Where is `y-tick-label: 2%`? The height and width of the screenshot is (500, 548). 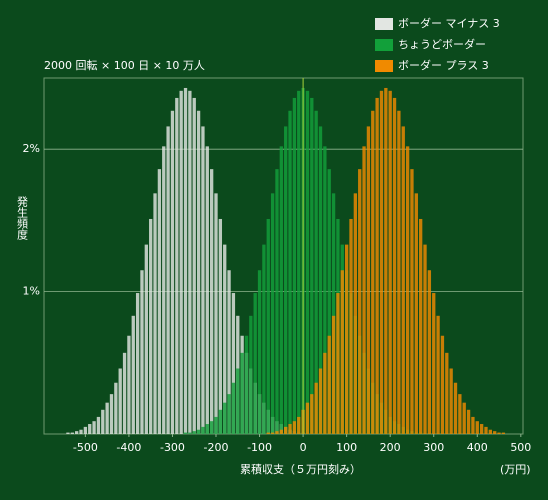
y-tick-label: 2% is located at coordinates (31, 148).